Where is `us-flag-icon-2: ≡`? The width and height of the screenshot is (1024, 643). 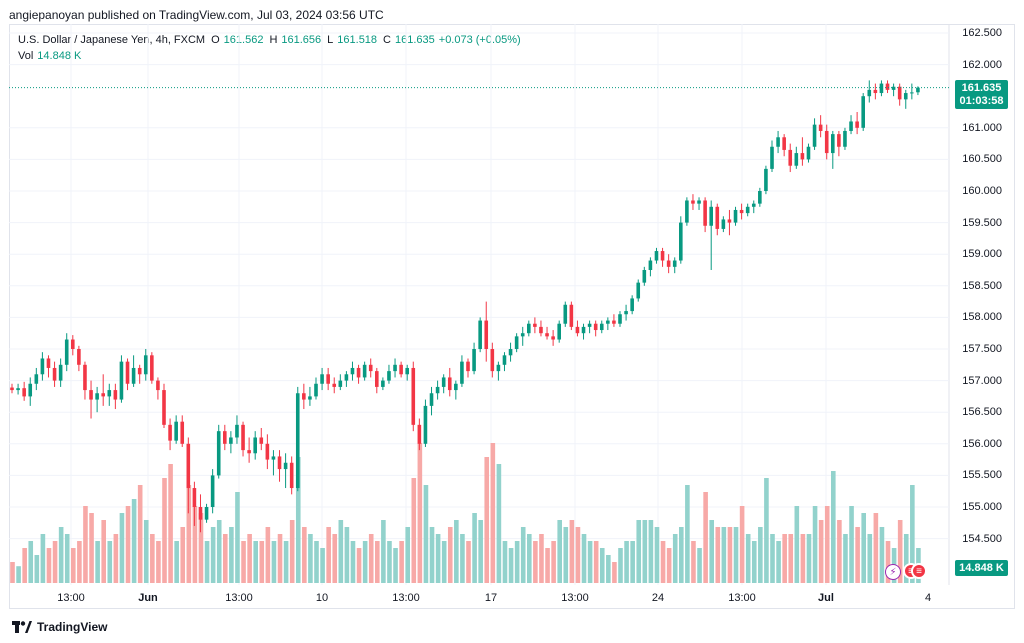 us-flag-icon-2: ≡ is located at coordinates (919, 571).